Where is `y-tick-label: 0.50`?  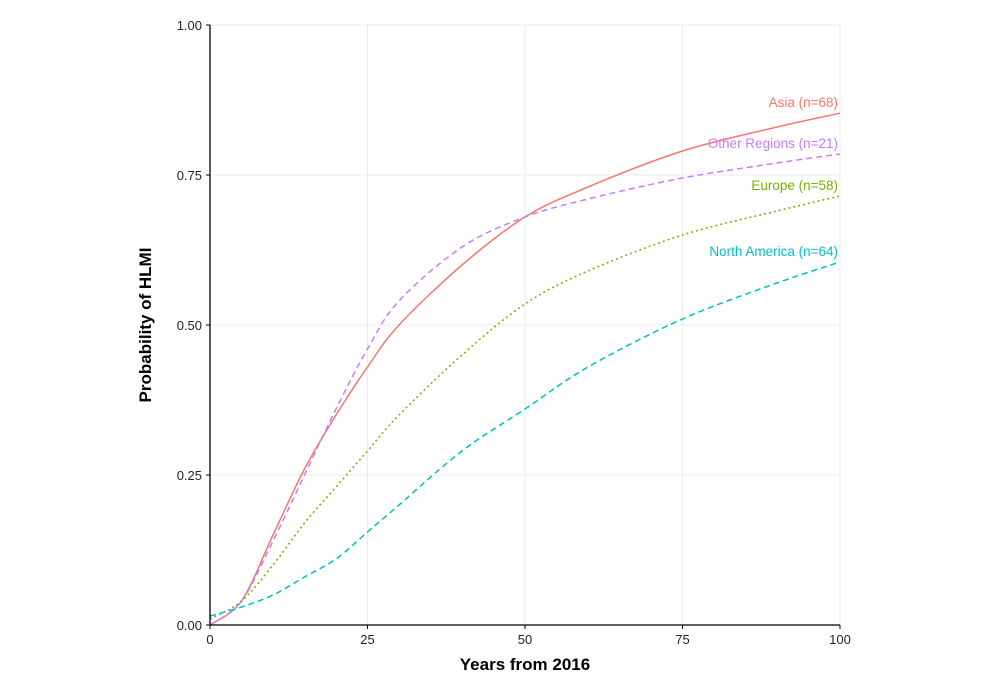 y-tick-label: 0.50 is located at coordinates (189, 325).